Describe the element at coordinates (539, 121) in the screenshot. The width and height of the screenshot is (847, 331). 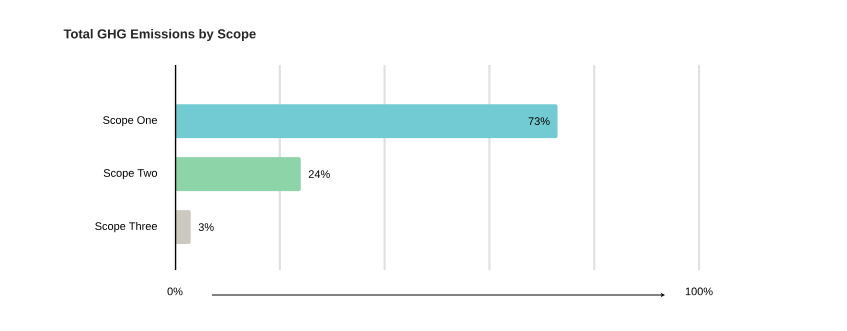
I see `data-label: 73%` at that location.